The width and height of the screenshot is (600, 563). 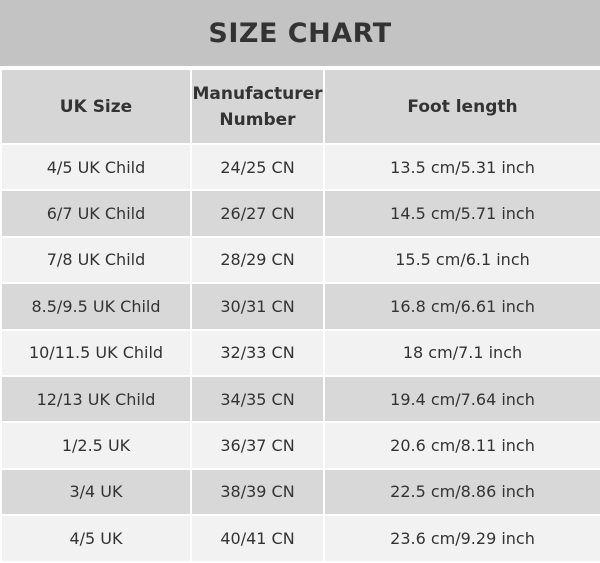 What do you see at coordinates (96, 492) in the screenshot?
I see `cell-uk-size: 3/4 UK` at bounding box center [96, 492].